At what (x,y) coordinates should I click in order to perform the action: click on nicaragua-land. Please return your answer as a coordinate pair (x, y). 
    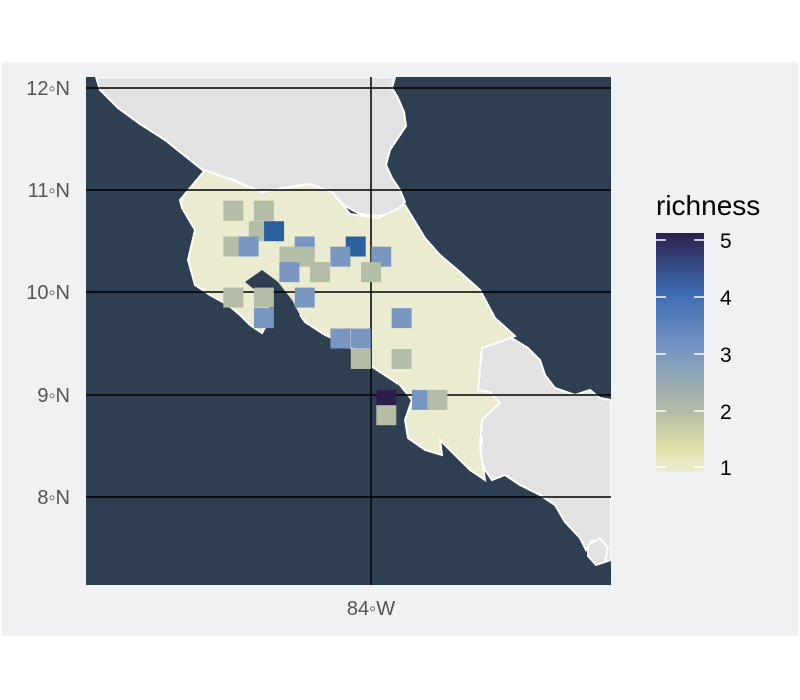
    Looking at the image, I should click on (251, 147).